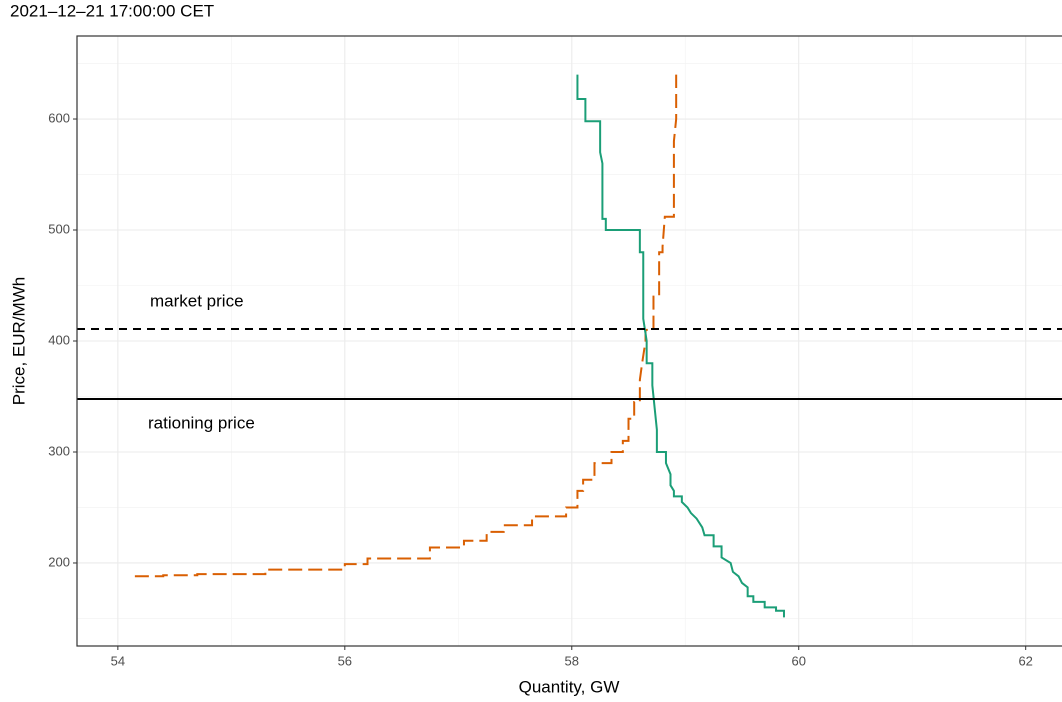 The image size is (1062, 702). What do you see at coordinates (201, 423) in the screenshot?
I see `reference-label: rationing price` at bounding box center [201, 423].